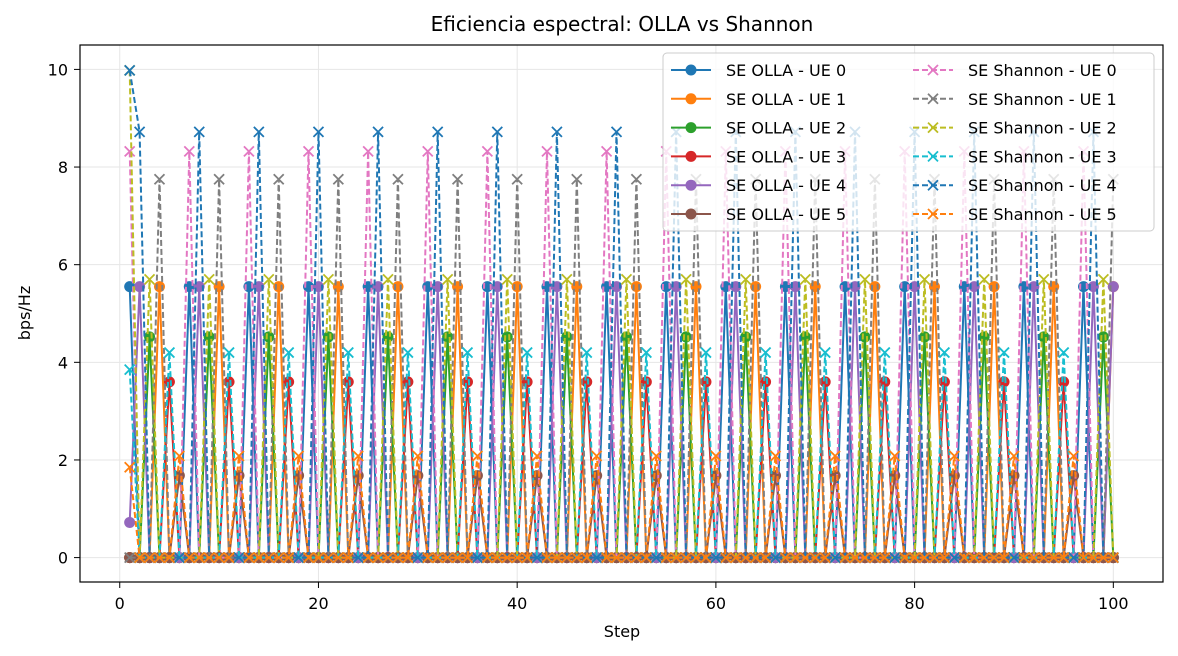  I want to click on x-axis: 0 20 40 60 80 100, so click(622, 597).